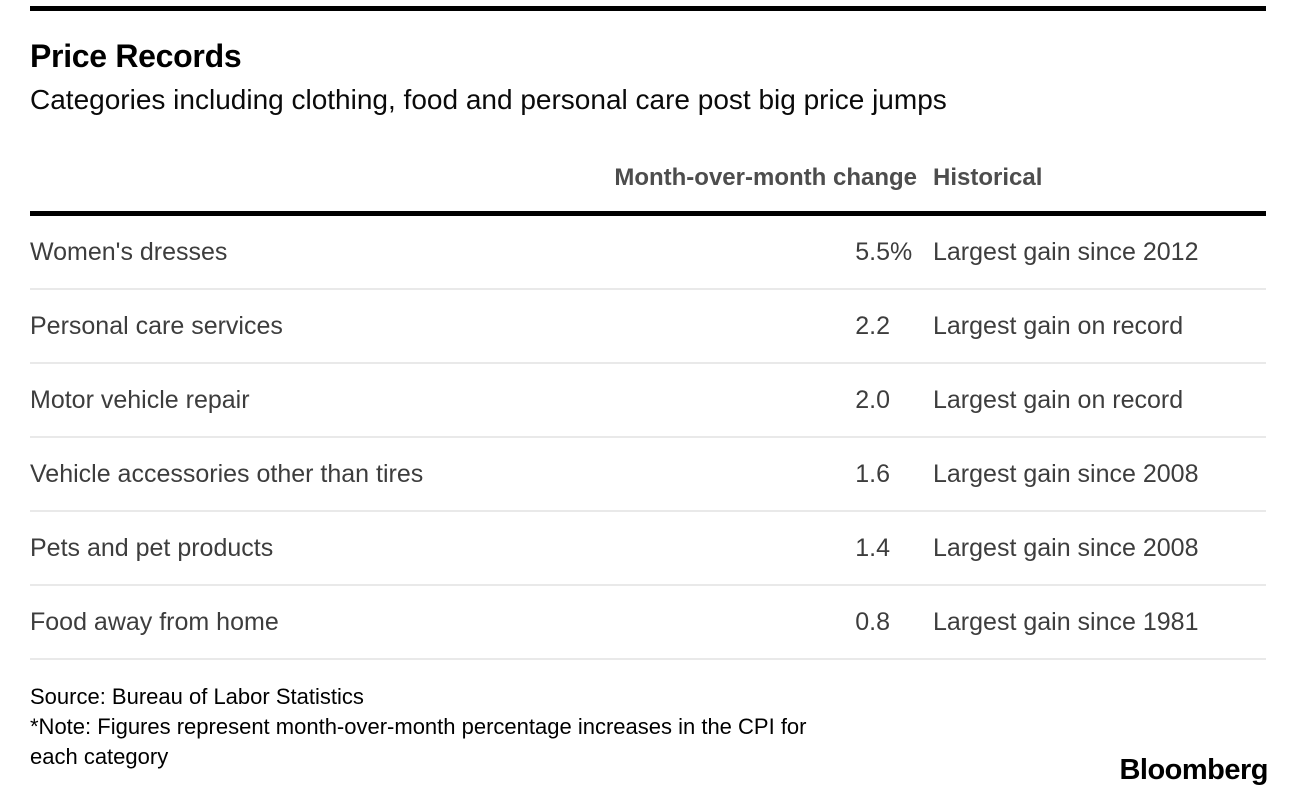 This screenshot has height=800, width=1296. Describe the element at coordinates (99, 756) in the screenshot. I see `note-line-2: each category` at that location.